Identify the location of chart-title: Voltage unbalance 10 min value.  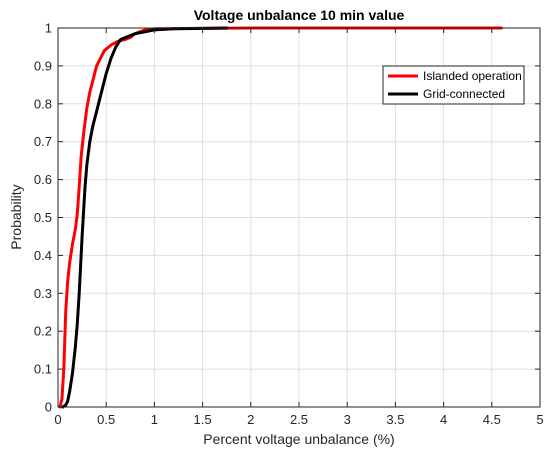
(299, 15).